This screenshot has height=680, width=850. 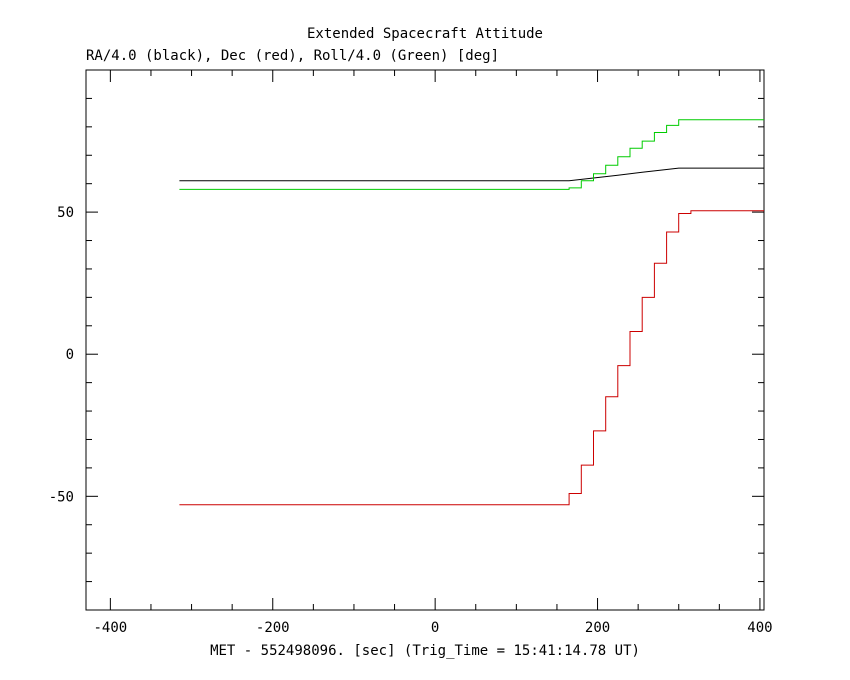 I want to click on x-tick-label: 0, so click(x=435, y=628).